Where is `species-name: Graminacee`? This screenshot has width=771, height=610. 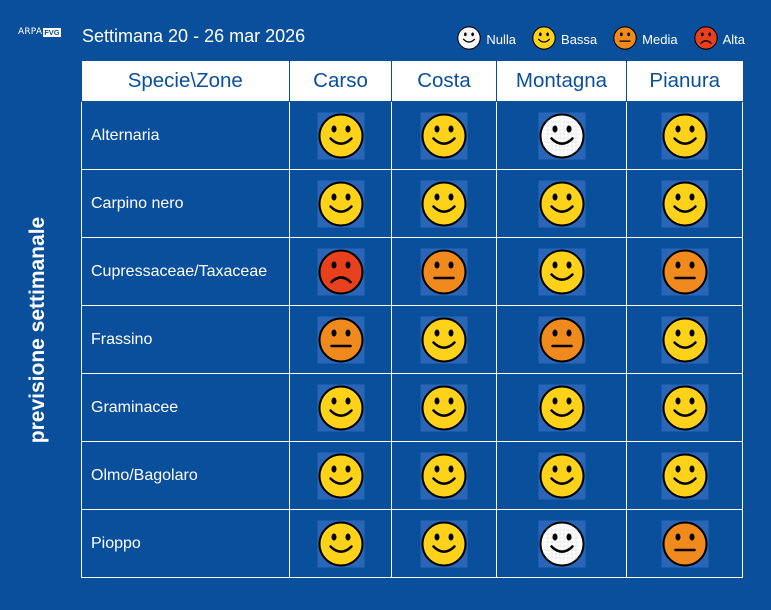
species-name: Graminacee is located at coordinates (185, 407).